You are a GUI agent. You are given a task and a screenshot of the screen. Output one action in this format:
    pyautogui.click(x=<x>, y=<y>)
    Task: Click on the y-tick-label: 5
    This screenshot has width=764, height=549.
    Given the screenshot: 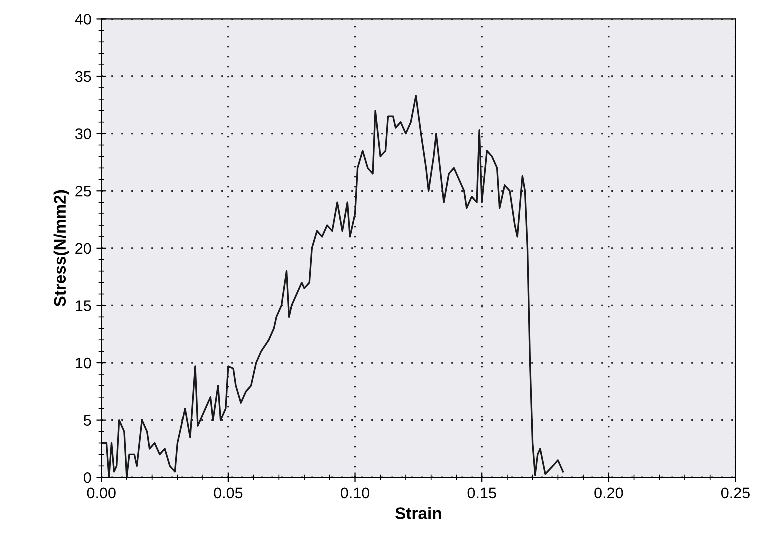 What is the action you would take?
    pyautogui.click(x=88, y=420)
    